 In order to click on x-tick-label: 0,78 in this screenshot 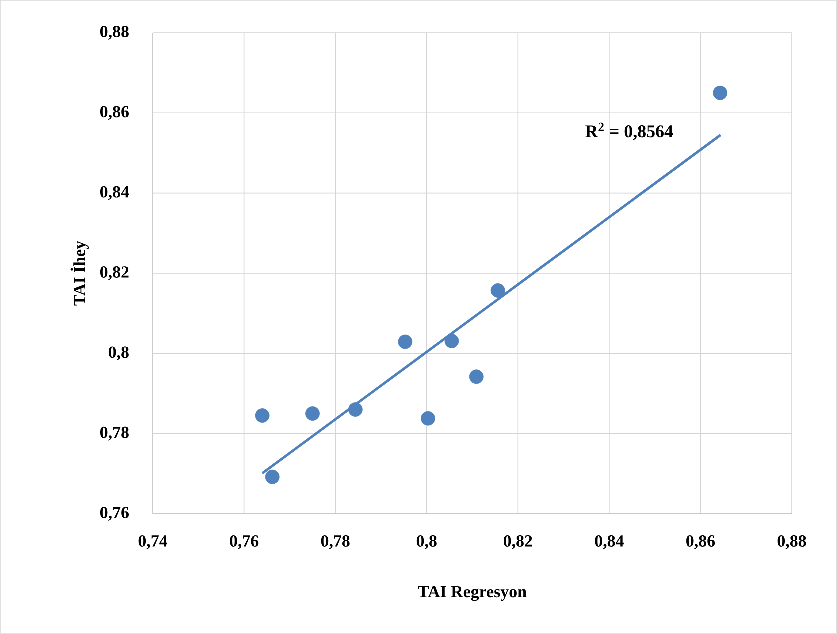, I will do `click(335, 543)`.